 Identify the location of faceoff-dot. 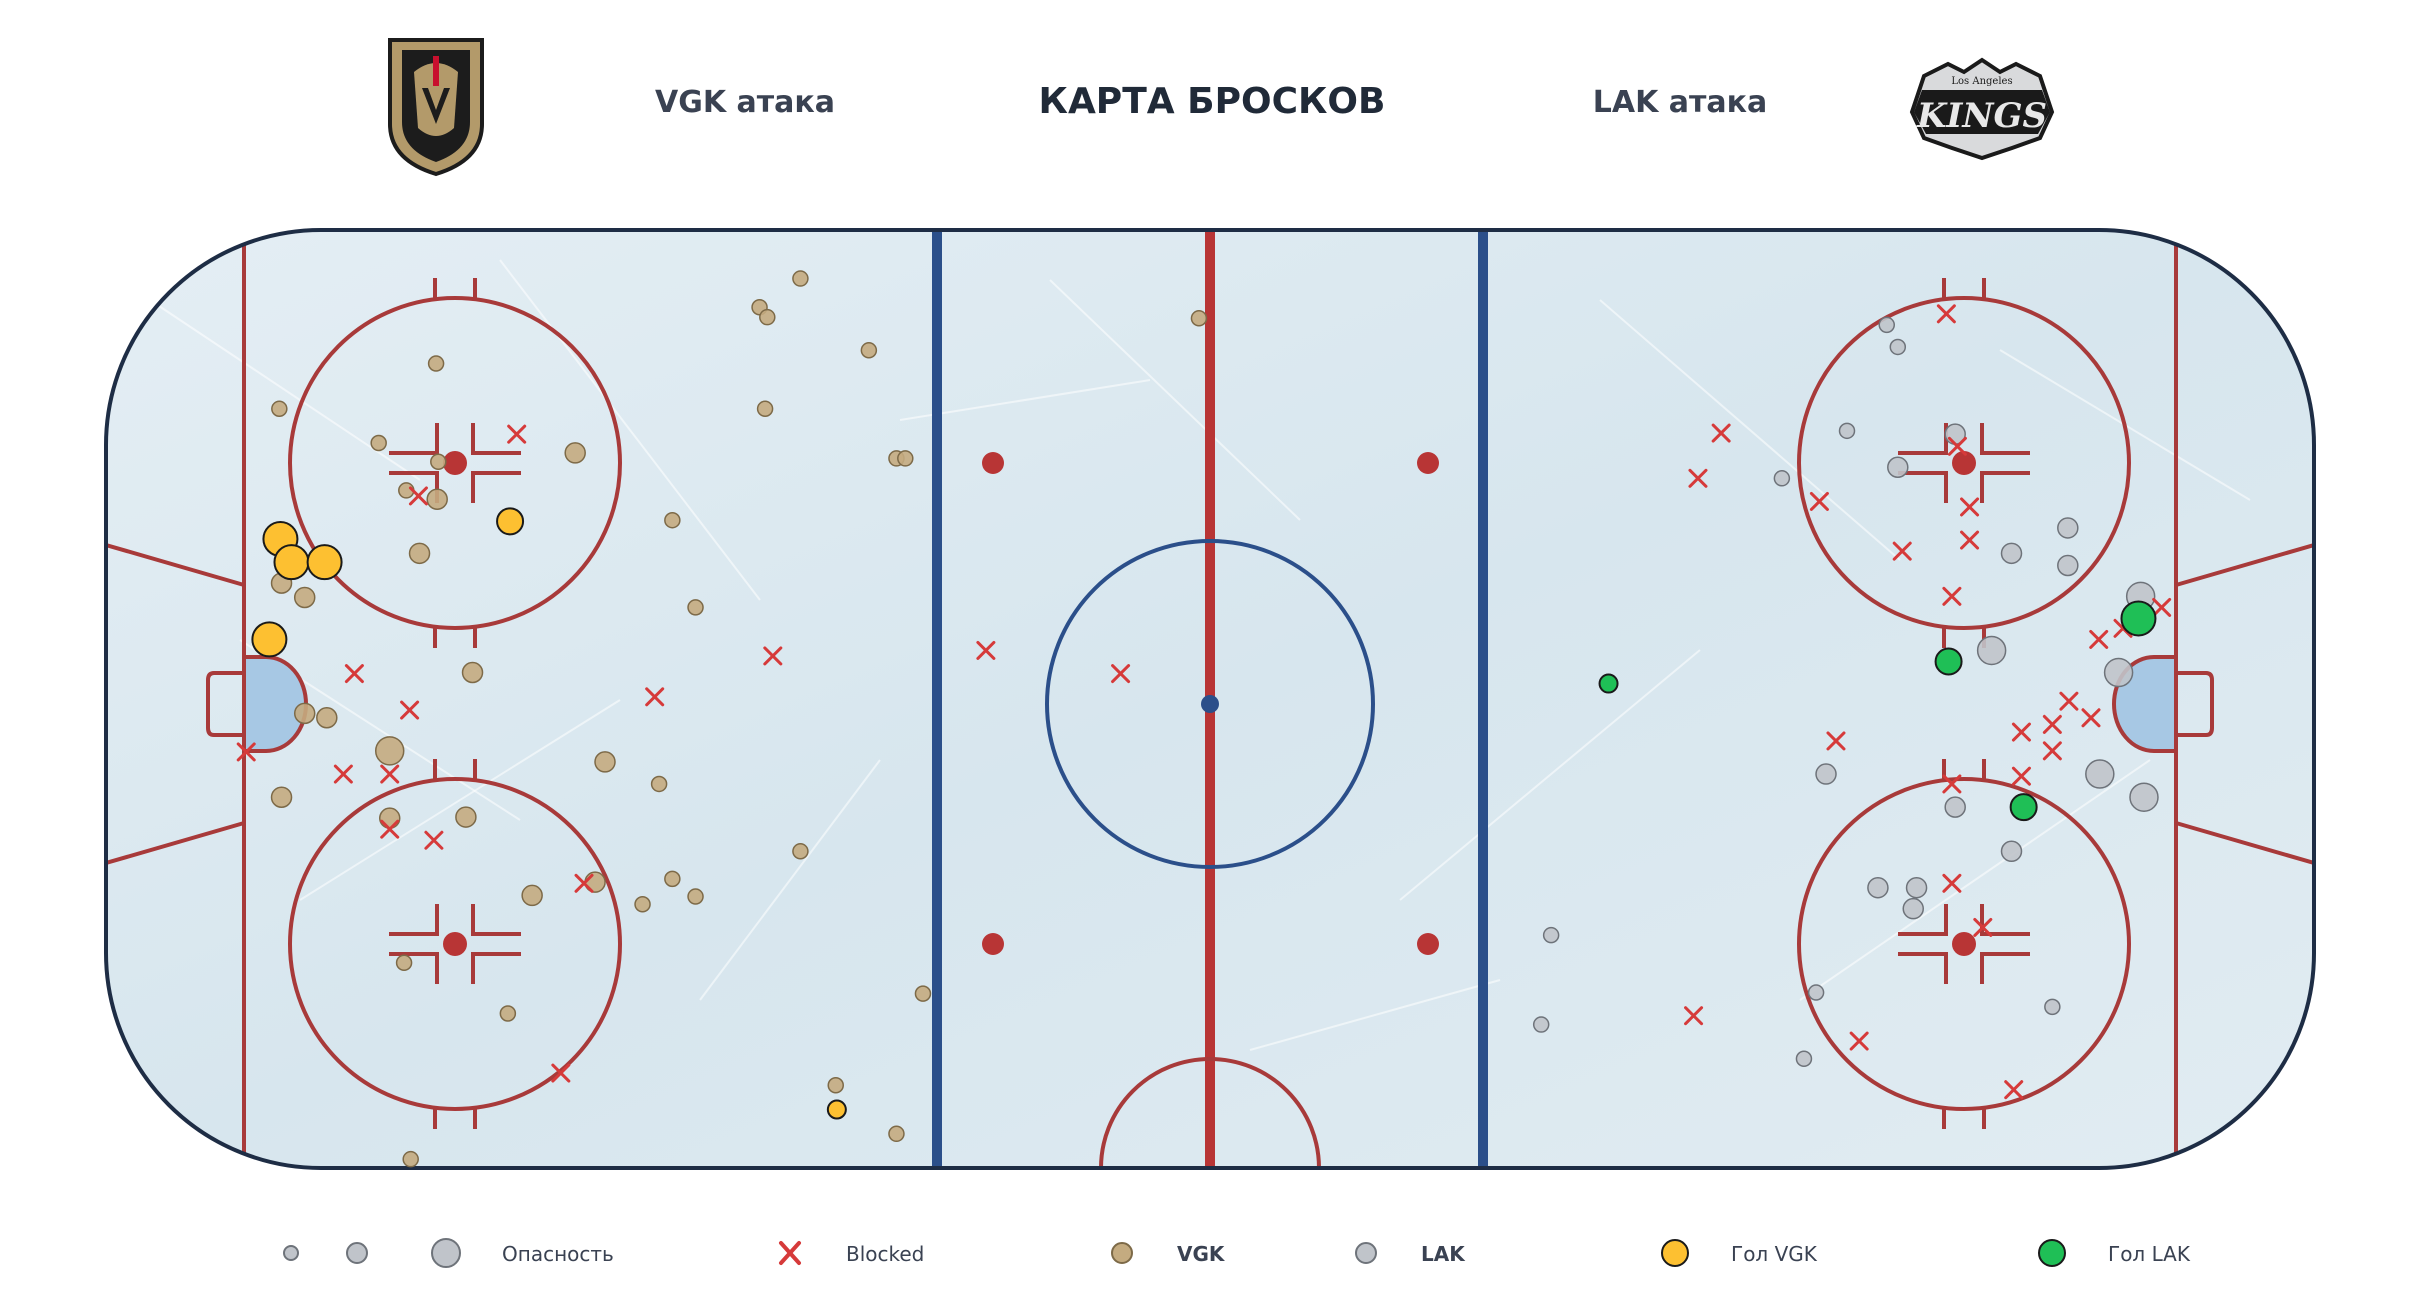
(455, 944).